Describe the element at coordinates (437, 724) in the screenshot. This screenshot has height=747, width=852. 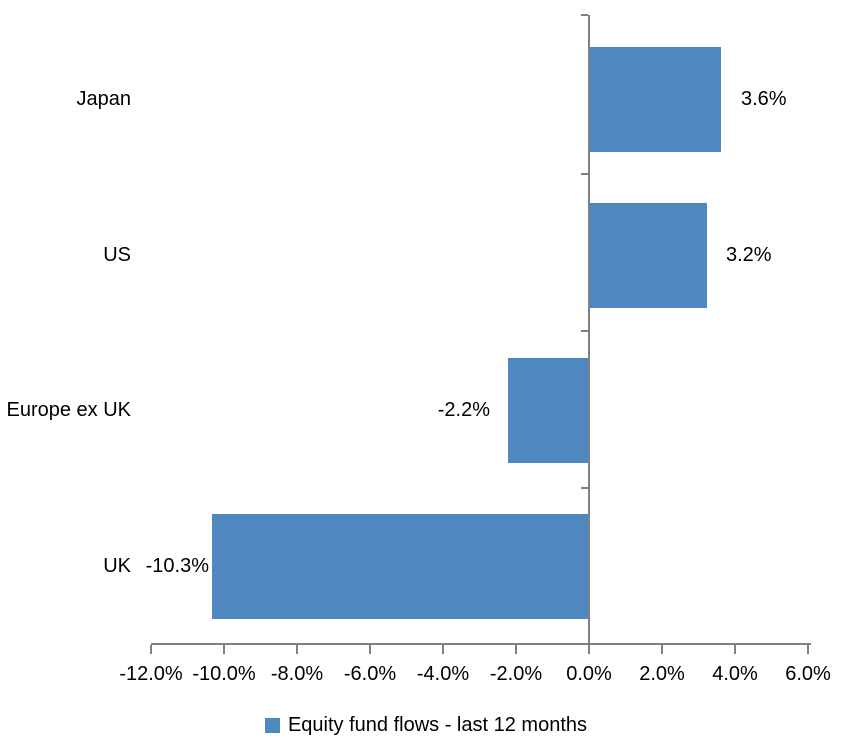
I see `legend-label: Equity fund flows - last 12 months` at that location.